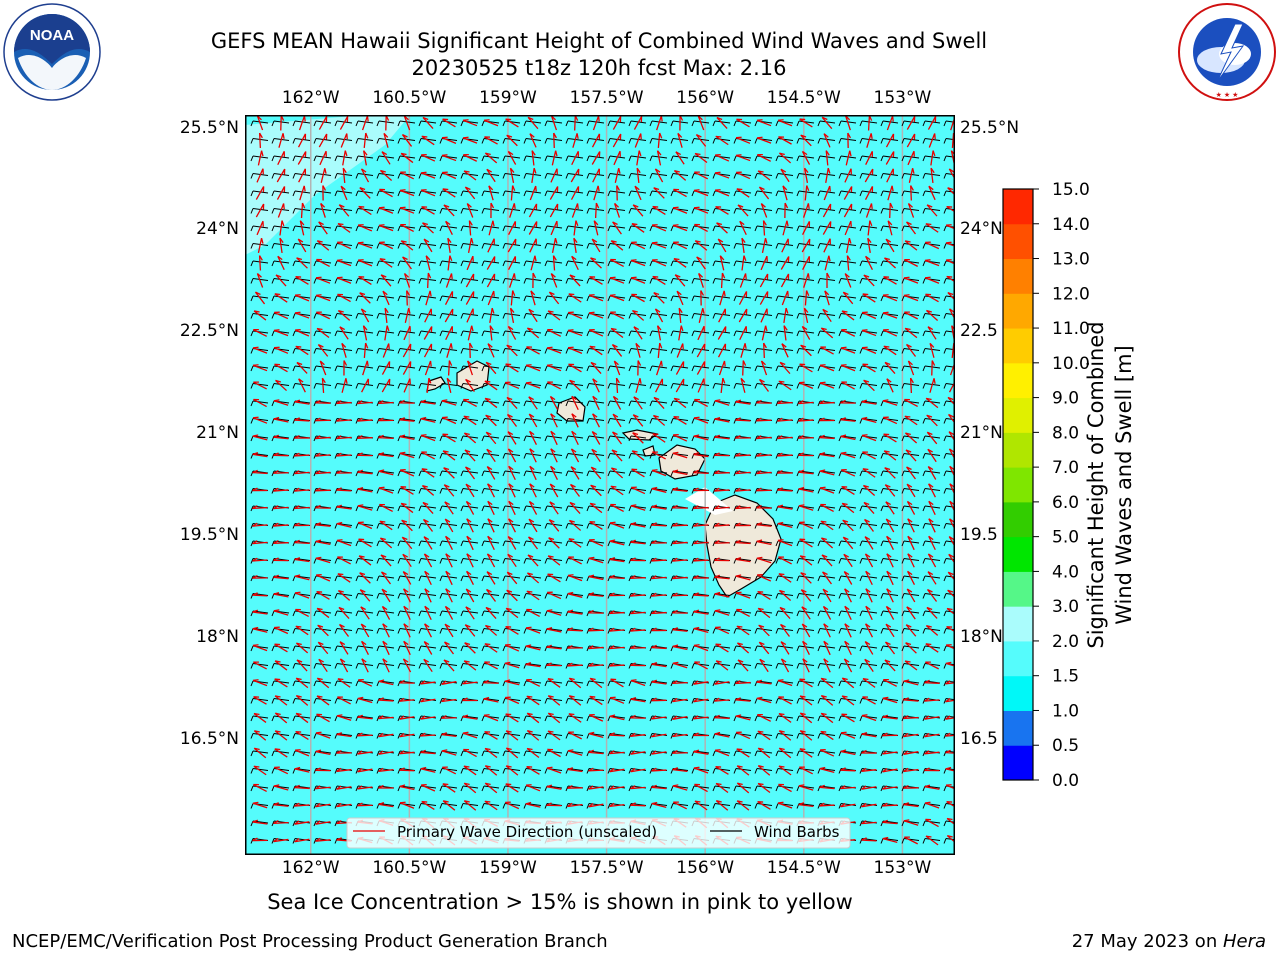 This screenshot has width=1280, height=960. Describe the element at coordinates (209, 738) in the screenshot. I see `lat-label-left: 16.5°N` at that location.